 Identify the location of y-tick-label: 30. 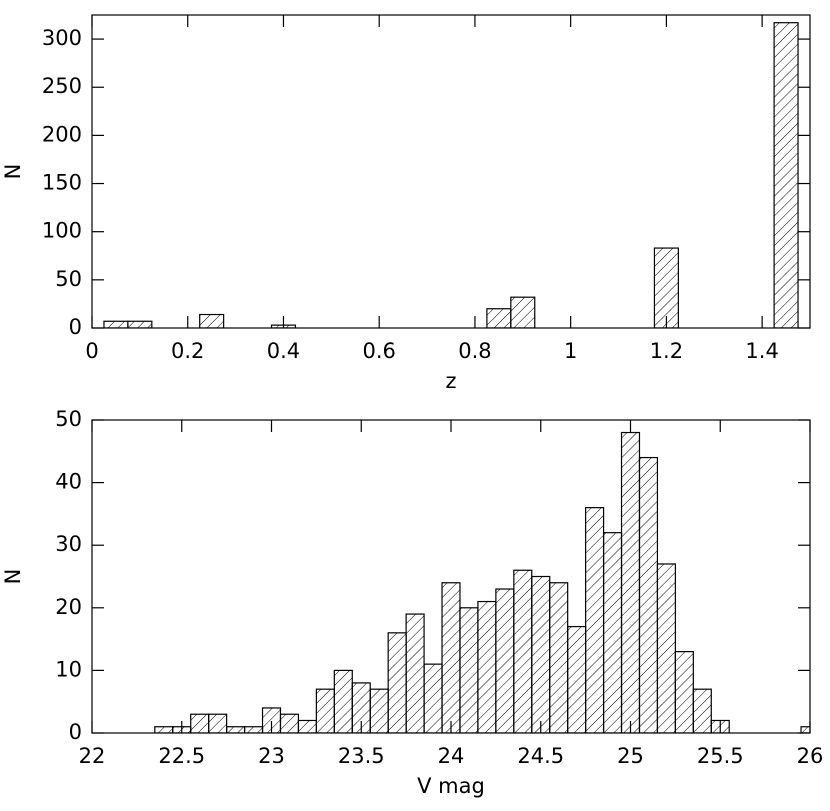
(68, 544).